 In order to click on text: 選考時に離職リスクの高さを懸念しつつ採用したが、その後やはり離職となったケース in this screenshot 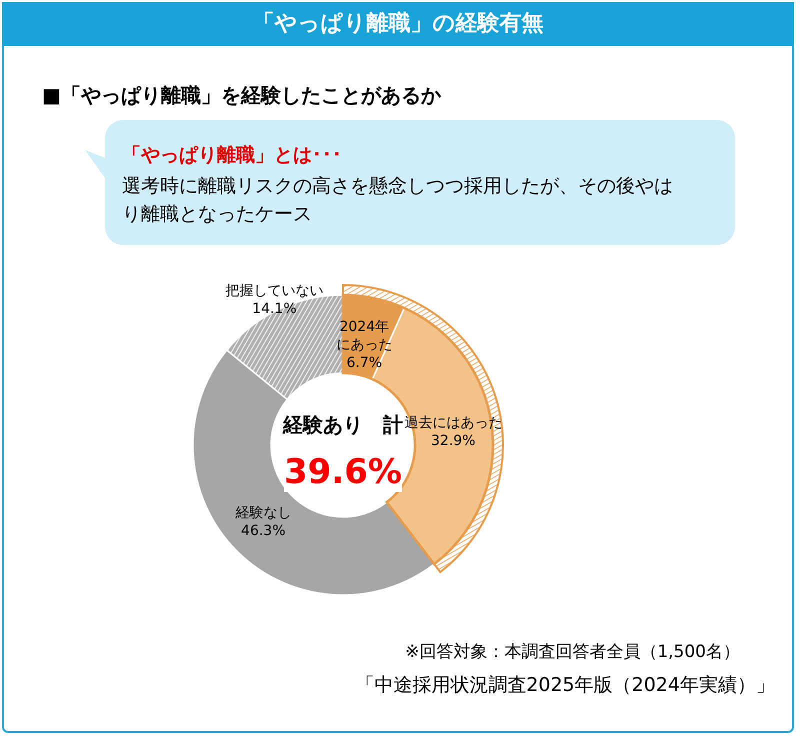, I will do `click(398, 200)`.